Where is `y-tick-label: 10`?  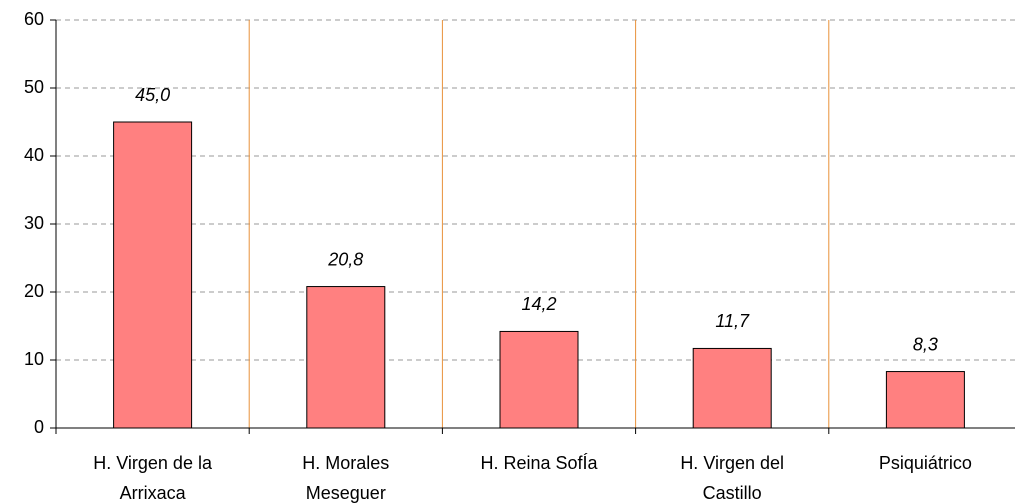 y-tick-label: 10 is located at coordinates (34, 359).